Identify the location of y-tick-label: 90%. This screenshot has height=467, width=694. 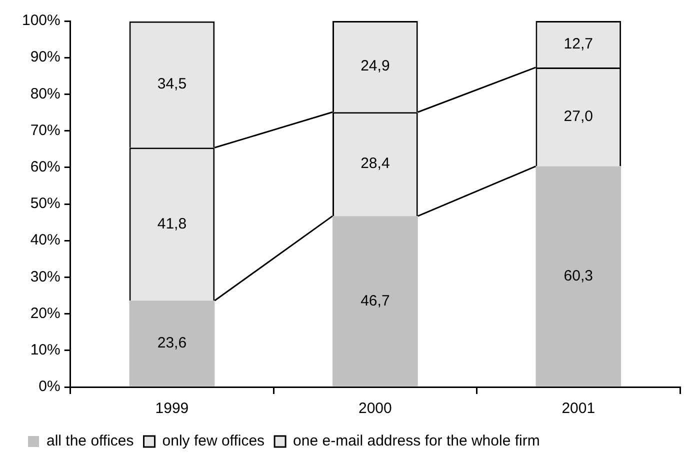
(45, 57).